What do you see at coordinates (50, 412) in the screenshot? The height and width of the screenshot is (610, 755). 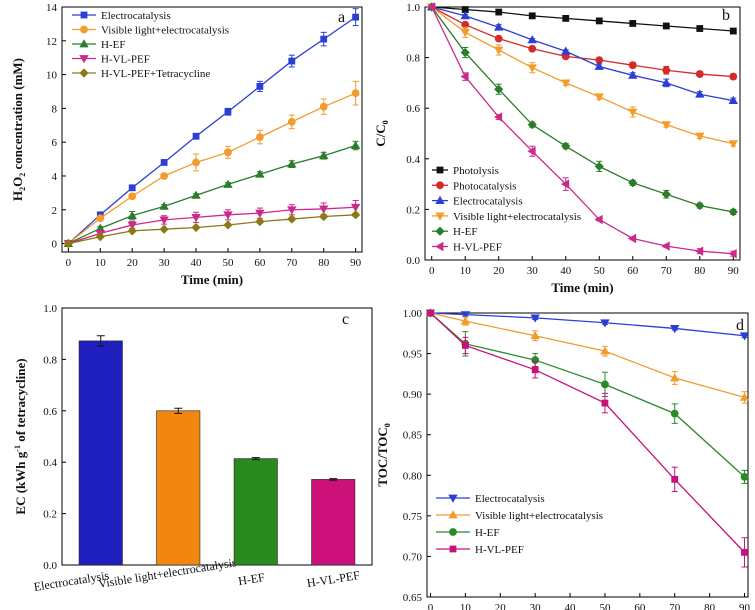 I see `y-tick-label: 0.6` at bounding box center [50, 412].